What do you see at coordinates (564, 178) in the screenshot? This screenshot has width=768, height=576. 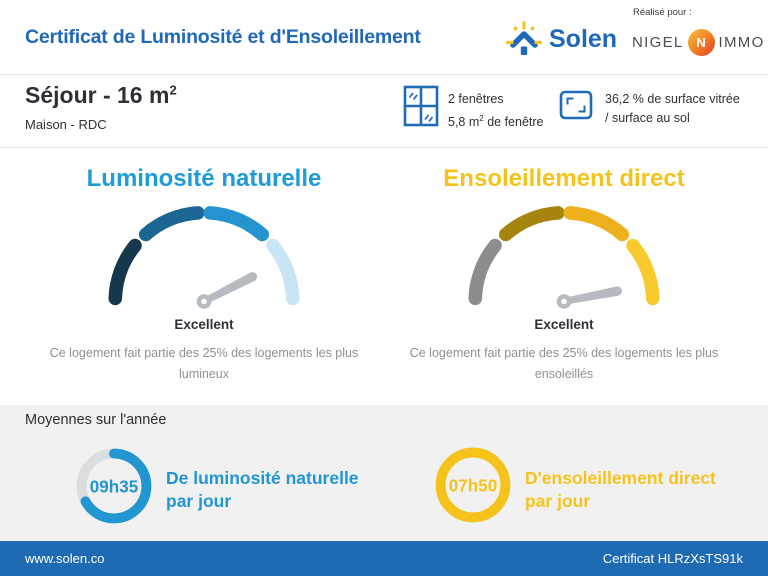 I see `gauge-title-ensoleillement: Ensoleillement direct` at bounding box center [564, 178].